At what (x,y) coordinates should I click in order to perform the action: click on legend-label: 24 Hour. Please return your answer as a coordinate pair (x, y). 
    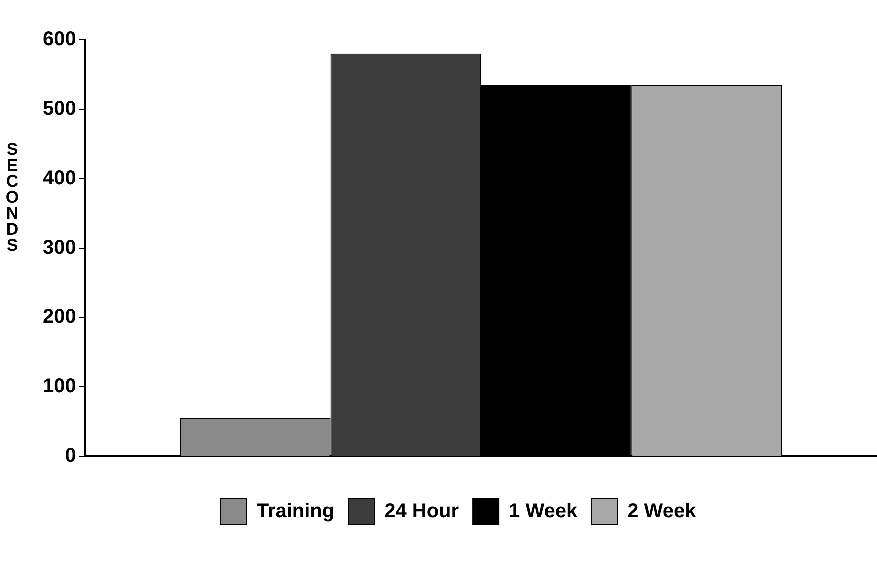
    Looking at the image, I should click on (422, 511).